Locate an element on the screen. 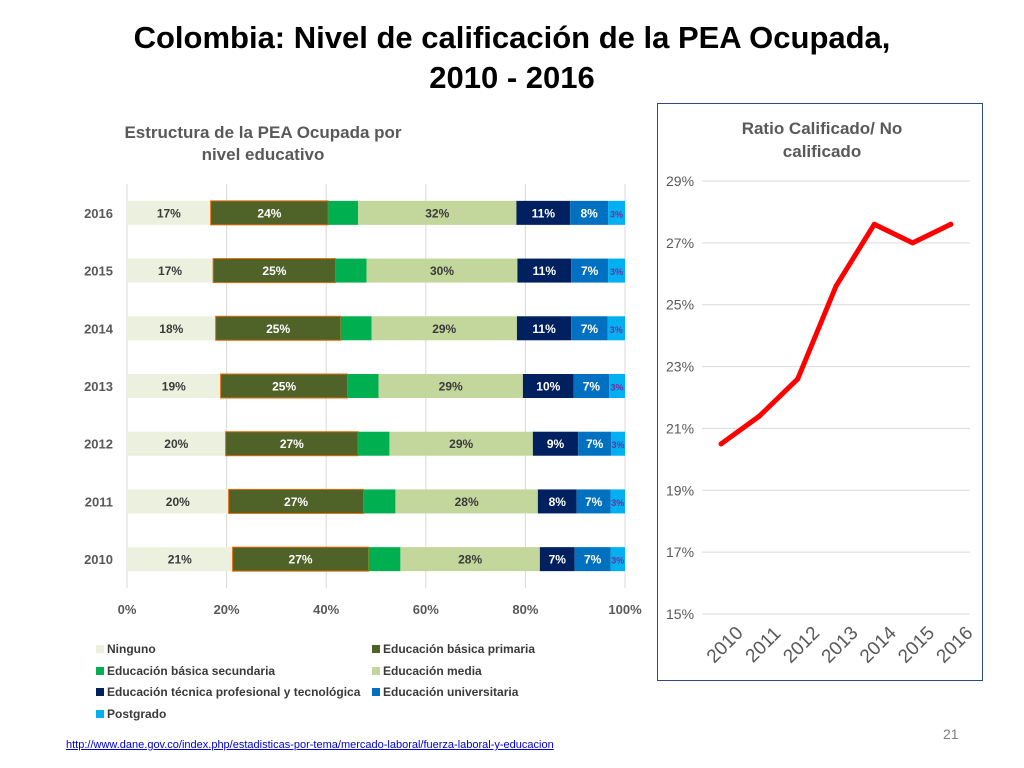 Image resolution: width=1024 pixels, height=768 pixels. bar-chart-x-tick: 100% is located at coordinates (625, 609).